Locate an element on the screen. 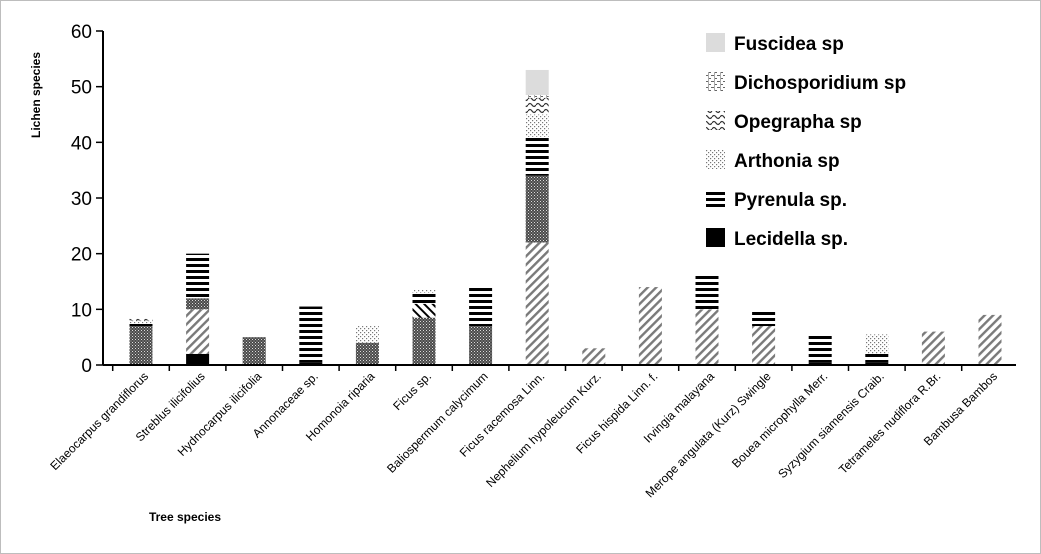 The height and width of the screenshot is (554, 1041). legend-label: Pyrenula sp. is located at coordinates (790, 200).